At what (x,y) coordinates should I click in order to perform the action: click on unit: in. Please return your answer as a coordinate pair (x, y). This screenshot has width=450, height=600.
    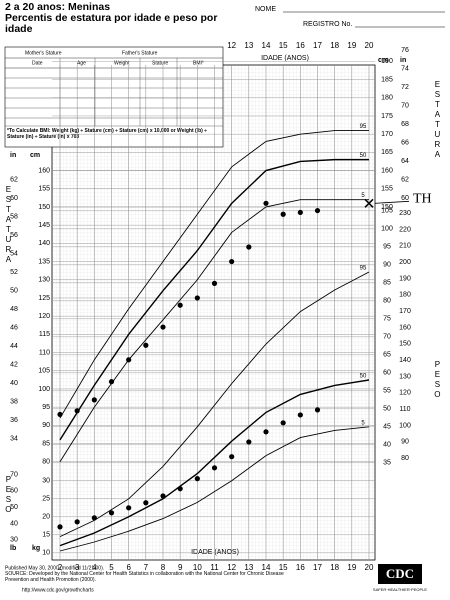
    Looking at the image, I should click on (13, 155).